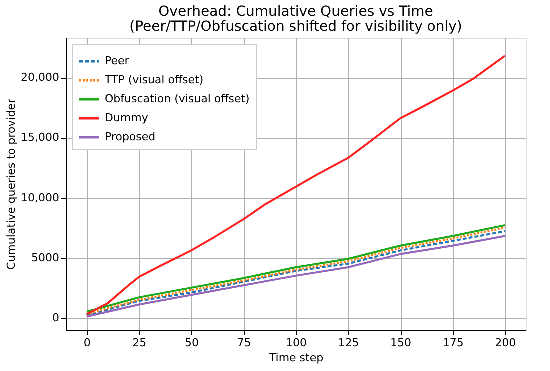  I want to click on legend-label: Peer, so click(117, 61).